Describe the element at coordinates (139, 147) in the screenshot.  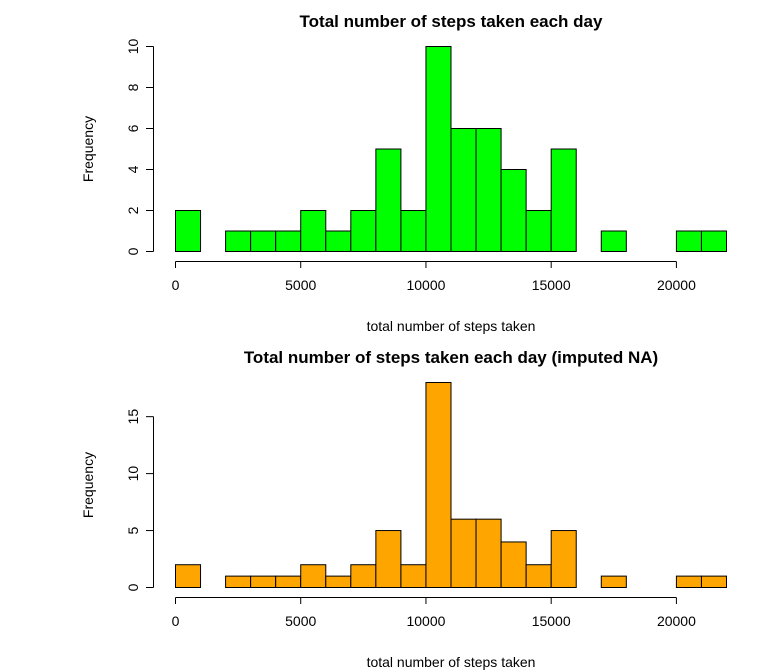
I see `y-axis: 0 2 4 6 8 10` at that location.